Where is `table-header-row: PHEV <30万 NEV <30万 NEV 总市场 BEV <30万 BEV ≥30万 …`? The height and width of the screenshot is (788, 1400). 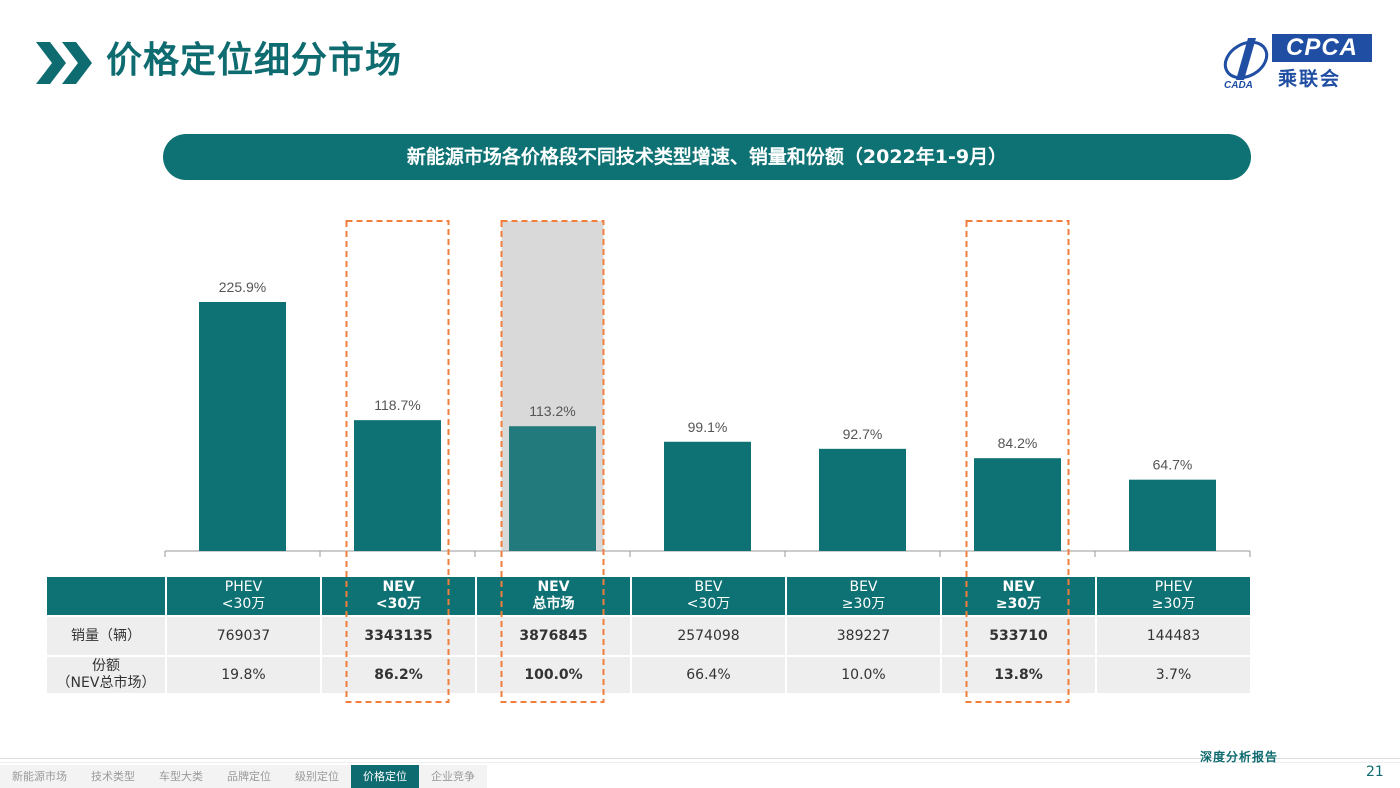
table-header-row: PHEV <30万 NEV <30万 NEV 总市场 BEV <30万 BEV ≥30万 … is located at coordinates (648, 596).